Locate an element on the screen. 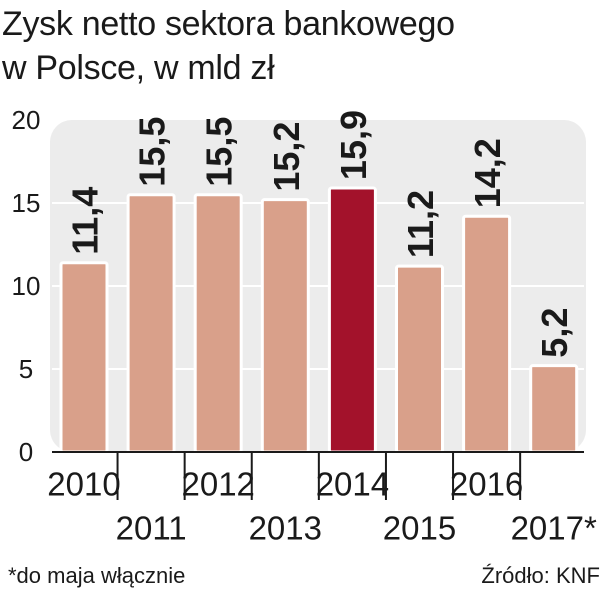  value-label-2015: 11,2 is located at coordinates (420, 224).